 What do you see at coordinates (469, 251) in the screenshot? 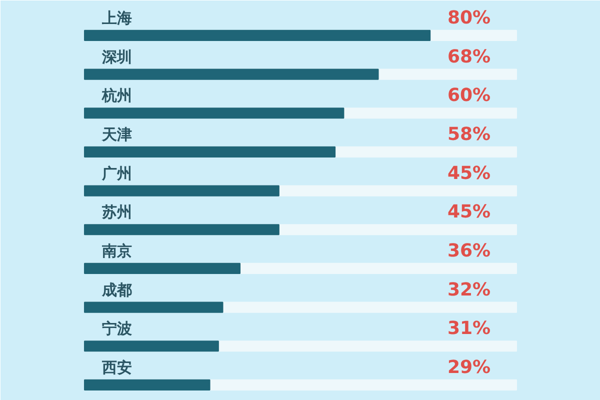
I see `data-label: 36%` at bounding box center [469, 251].